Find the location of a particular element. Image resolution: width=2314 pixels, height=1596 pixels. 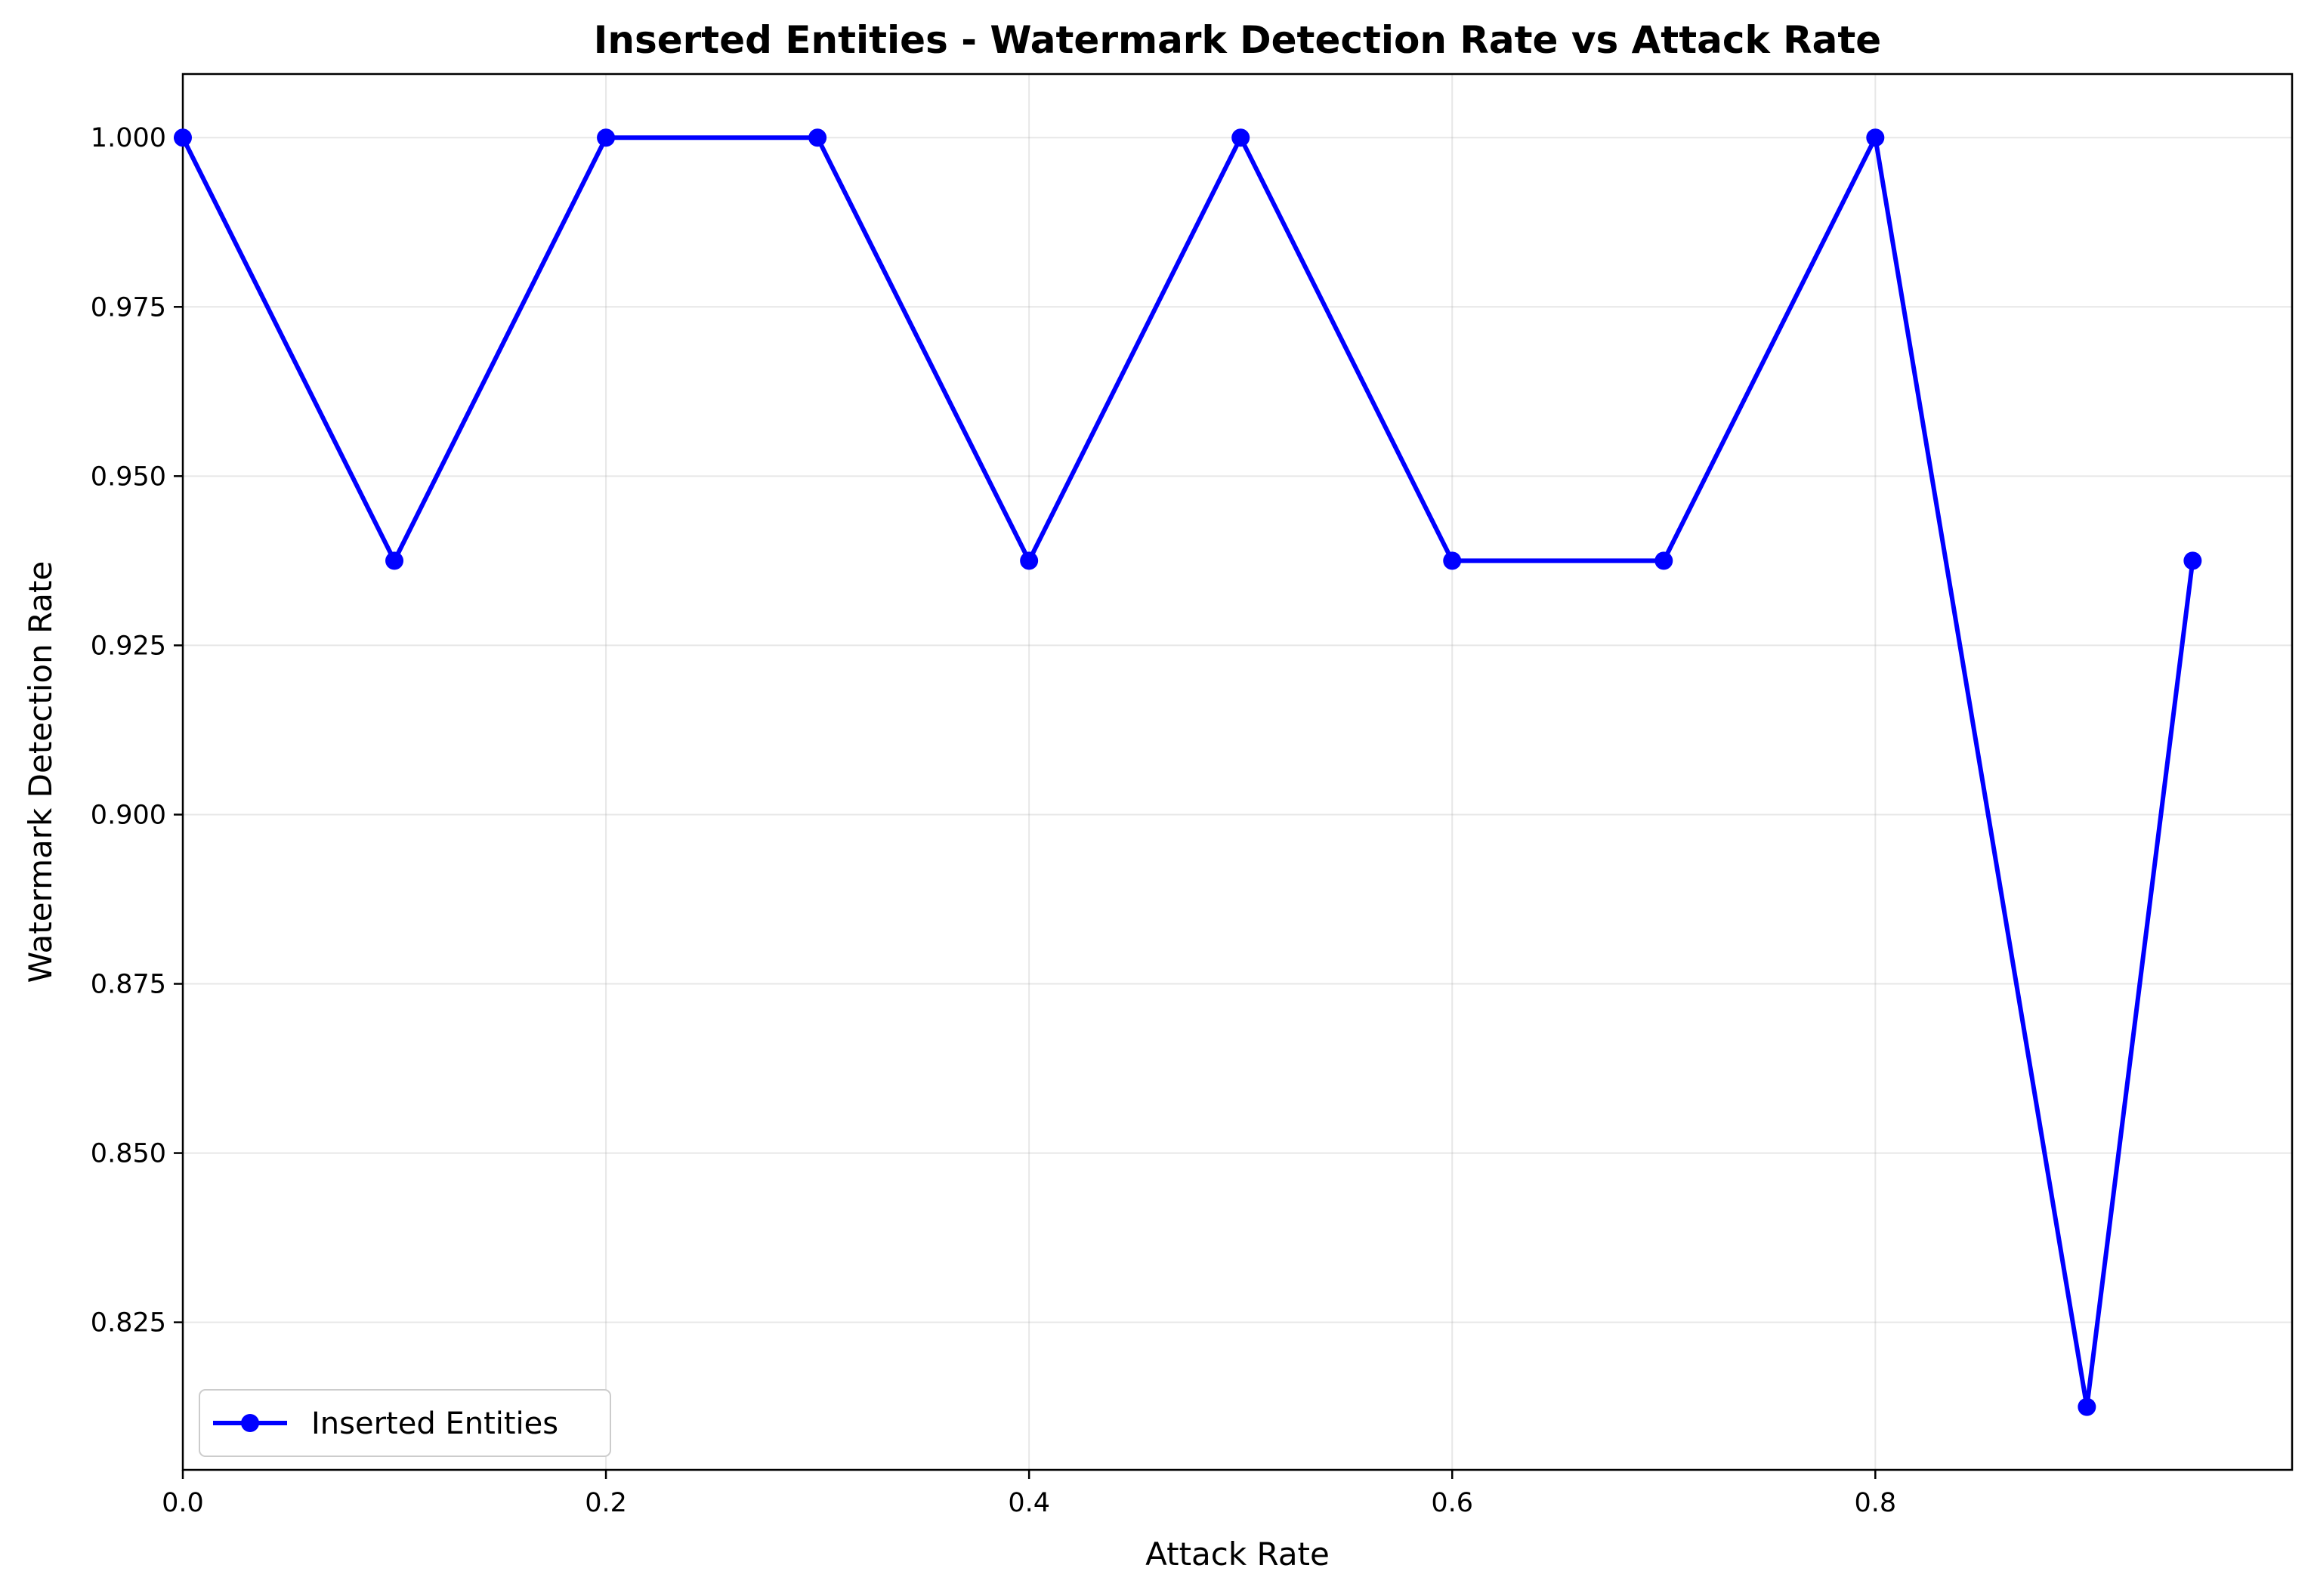

legend: Inserted Entities is located at coordinates (405, 1423).